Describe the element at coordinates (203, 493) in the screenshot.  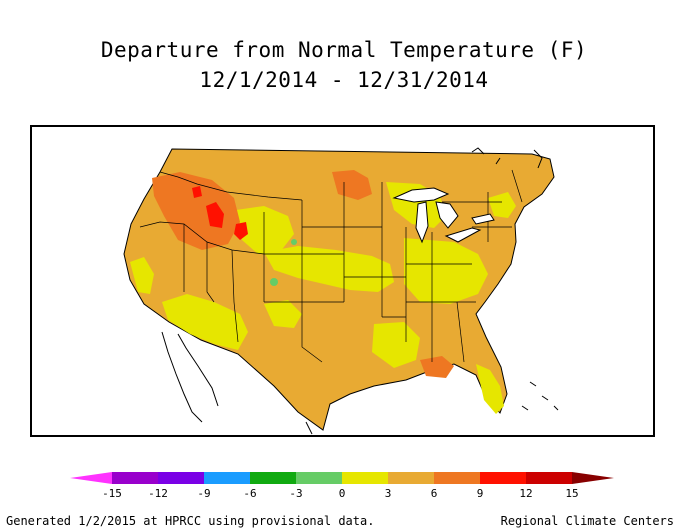
I see `legend-tick-label: -9` at that location.